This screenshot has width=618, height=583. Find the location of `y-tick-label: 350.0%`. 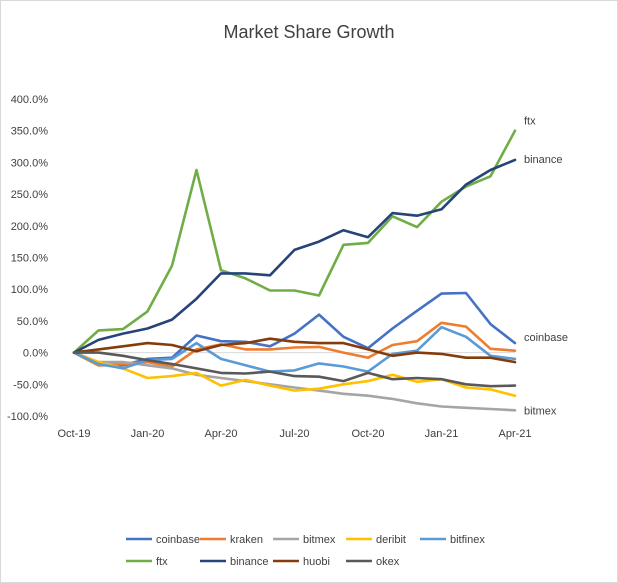

y-tick-label: 350.0% is located at coordinates (30, 132).